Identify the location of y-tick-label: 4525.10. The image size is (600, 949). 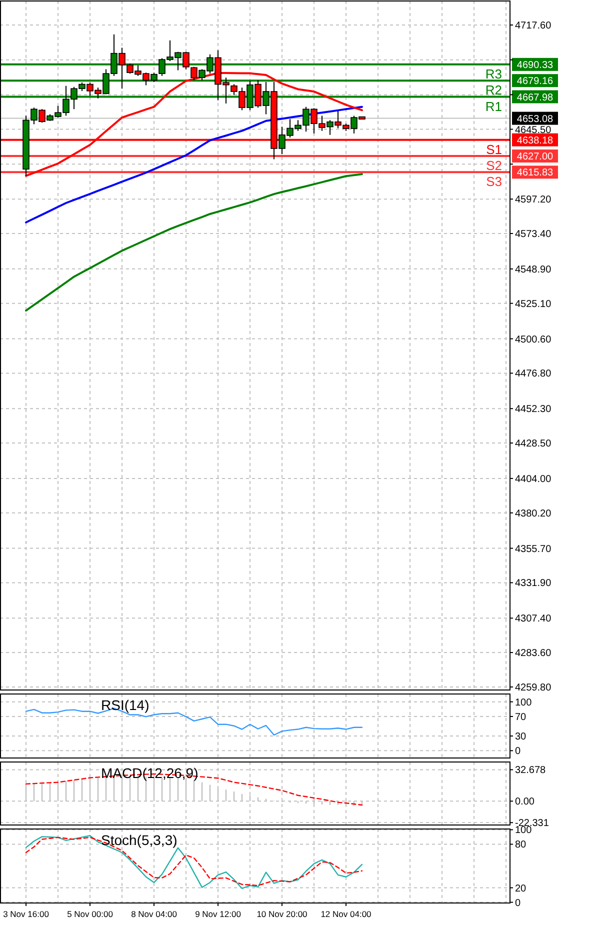
(533, 304).